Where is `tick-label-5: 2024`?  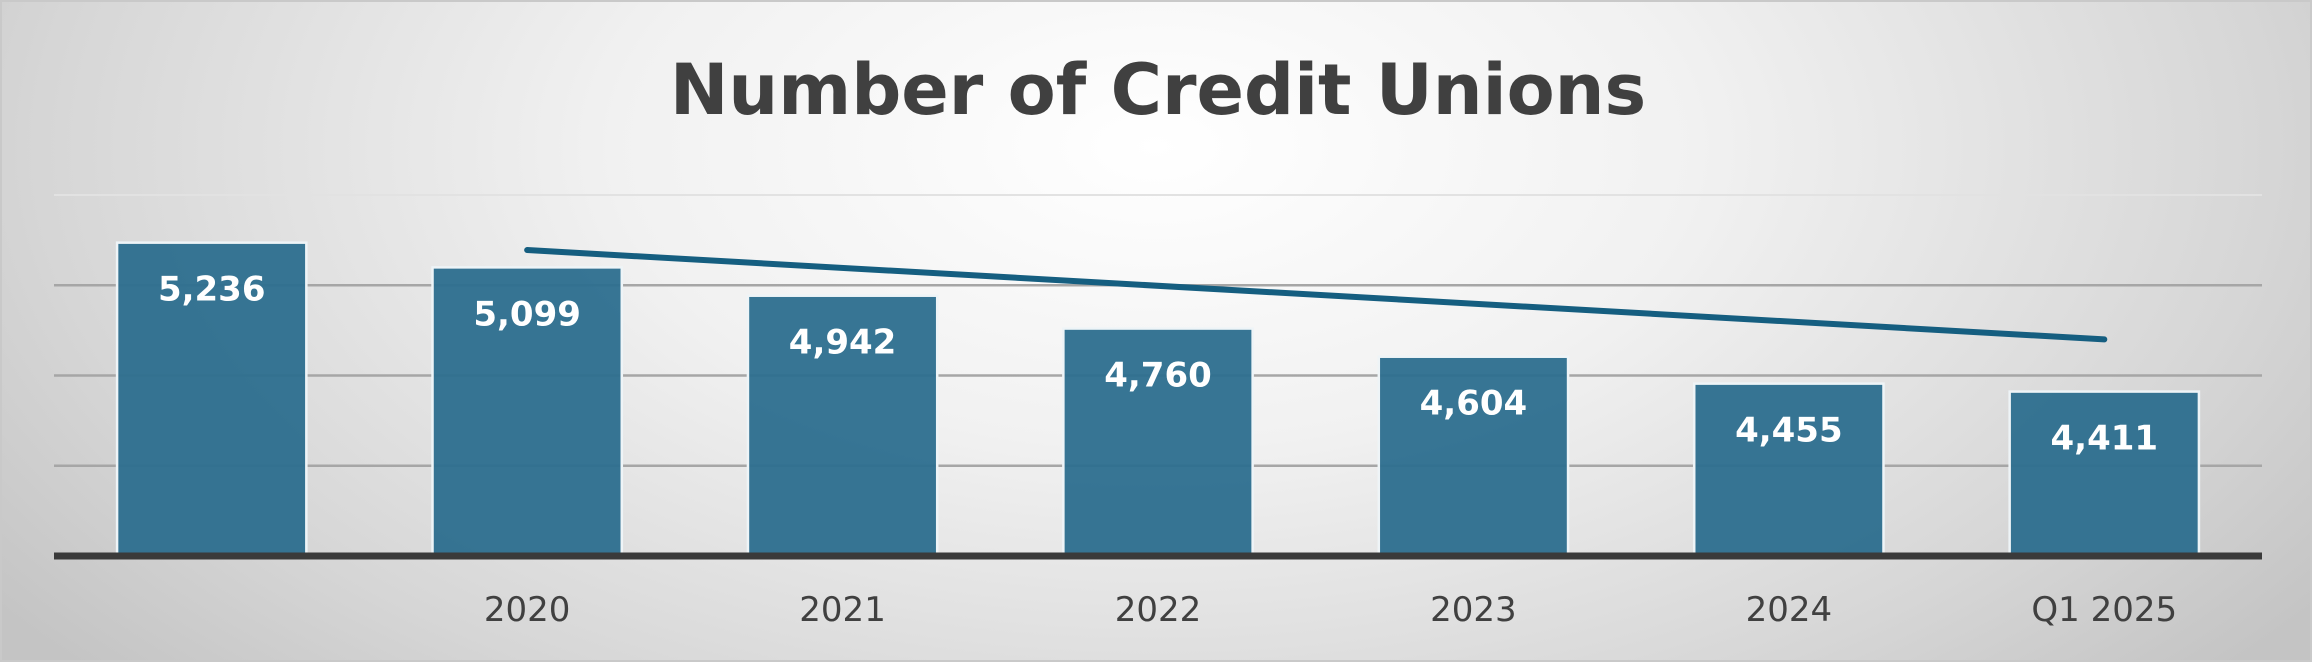
tick-label-5: 2024 is located at coordinates (1789, 610).